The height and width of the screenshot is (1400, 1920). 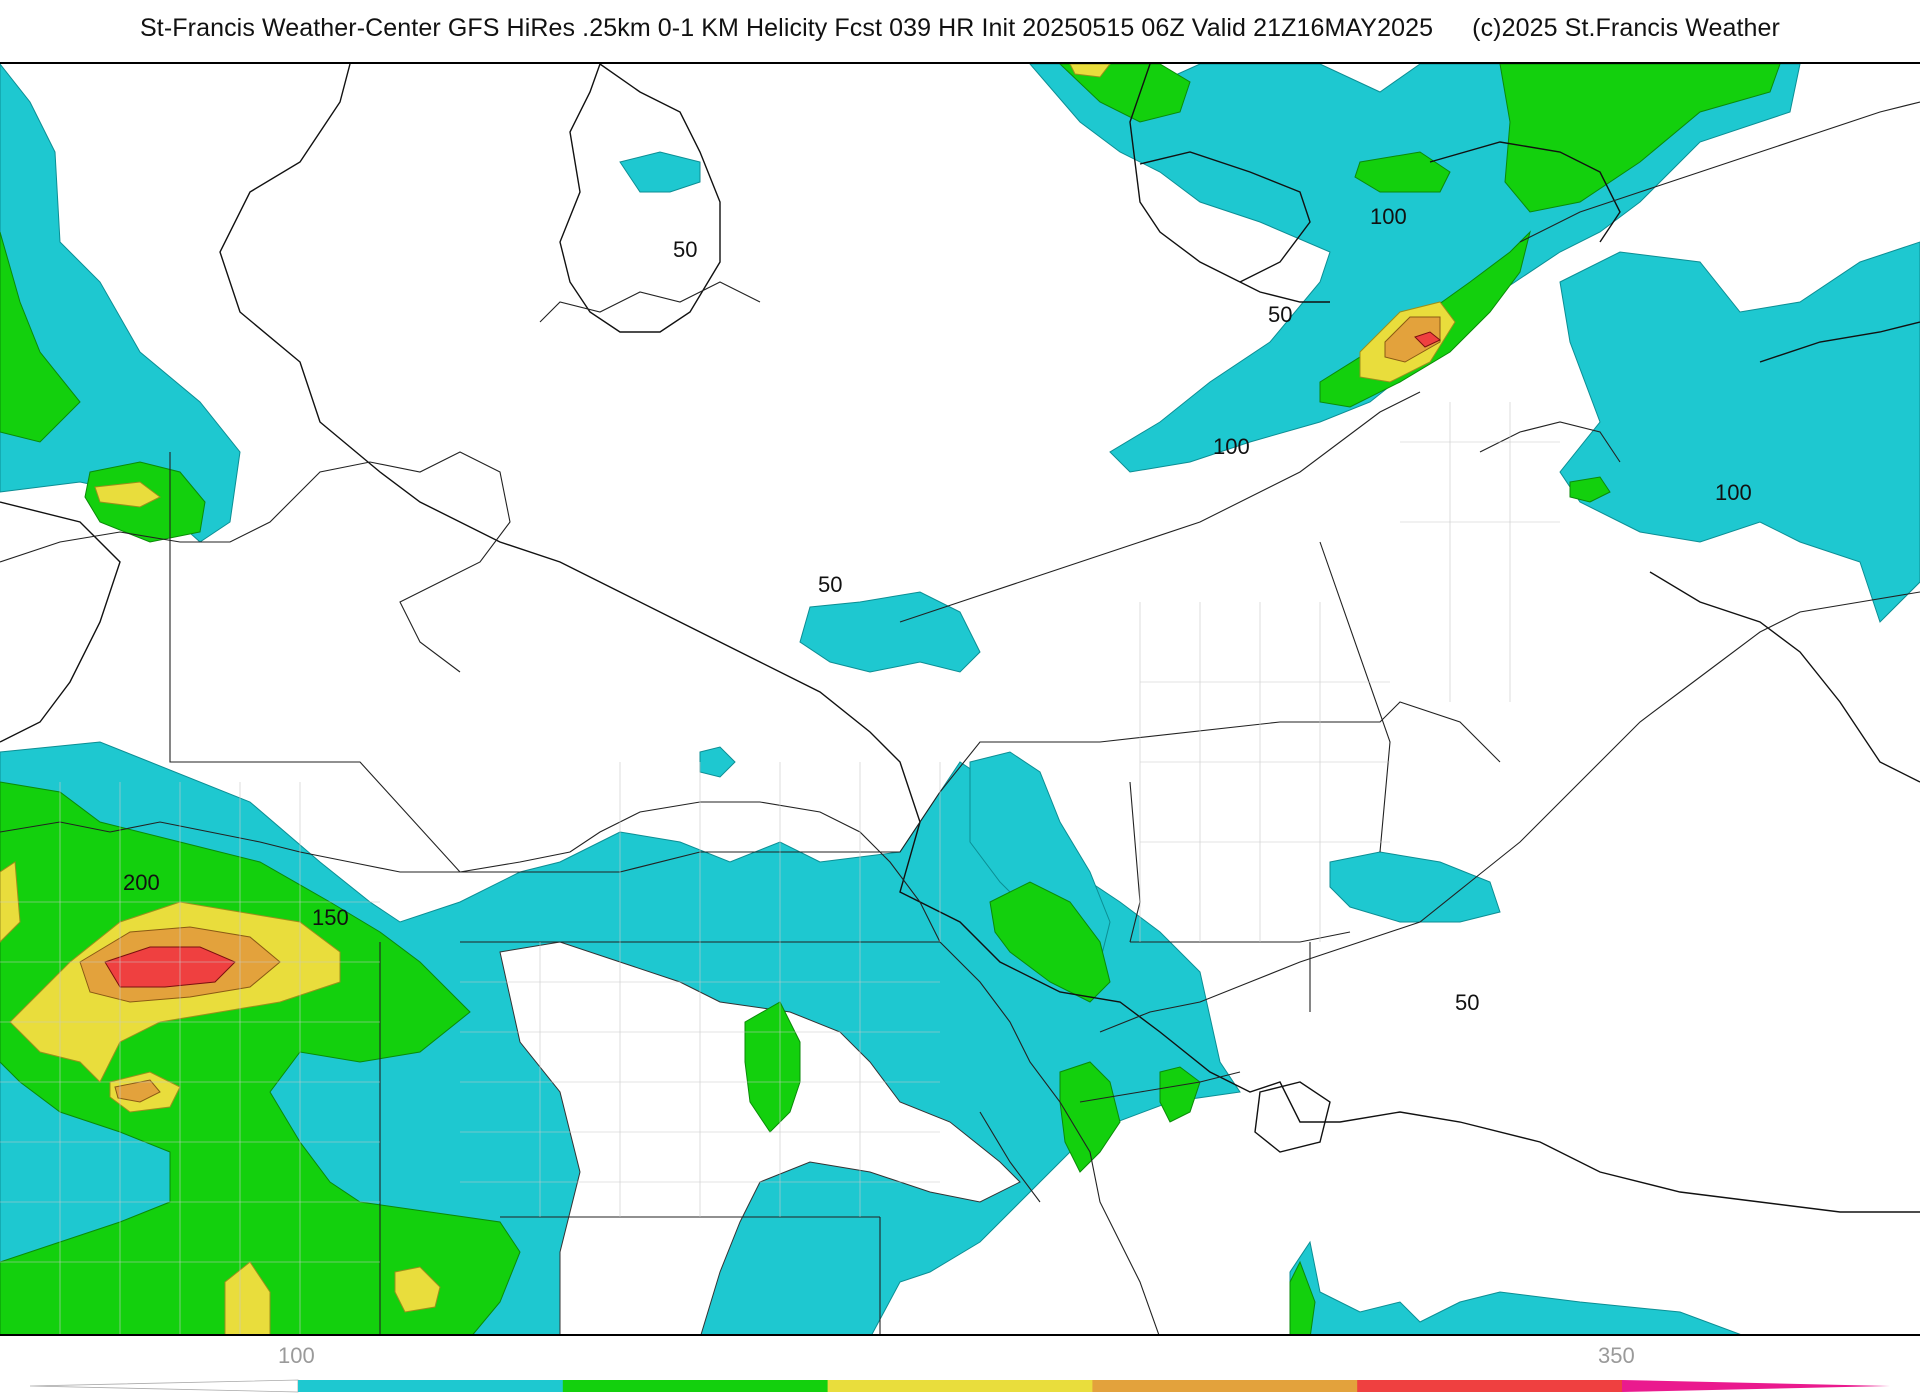 What do you see at coordinates (60, 622) in the screenshot?
I see `contour-50-west` at bounding box center [60, 622].